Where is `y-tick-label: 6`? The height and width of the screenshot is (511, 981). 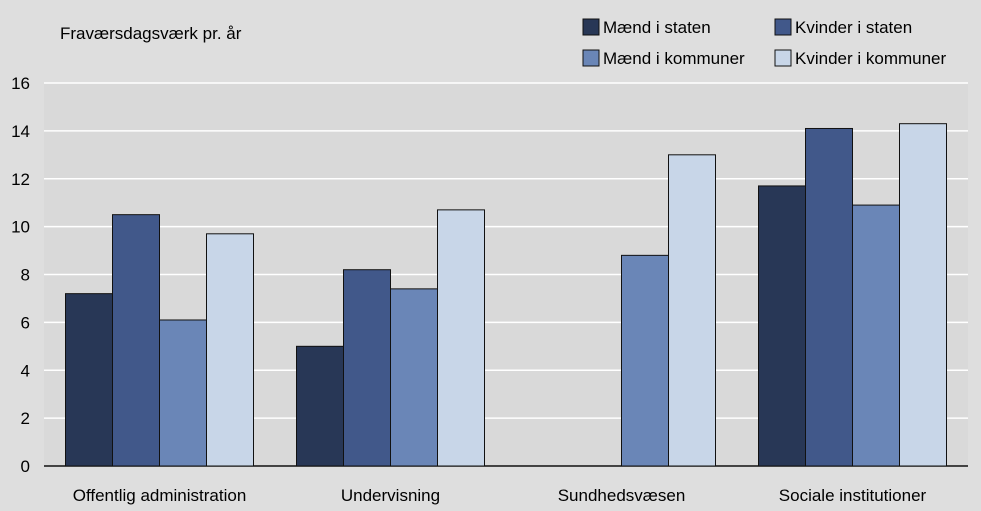
y-tick-label: 6 is located at coordinates (25, 322).